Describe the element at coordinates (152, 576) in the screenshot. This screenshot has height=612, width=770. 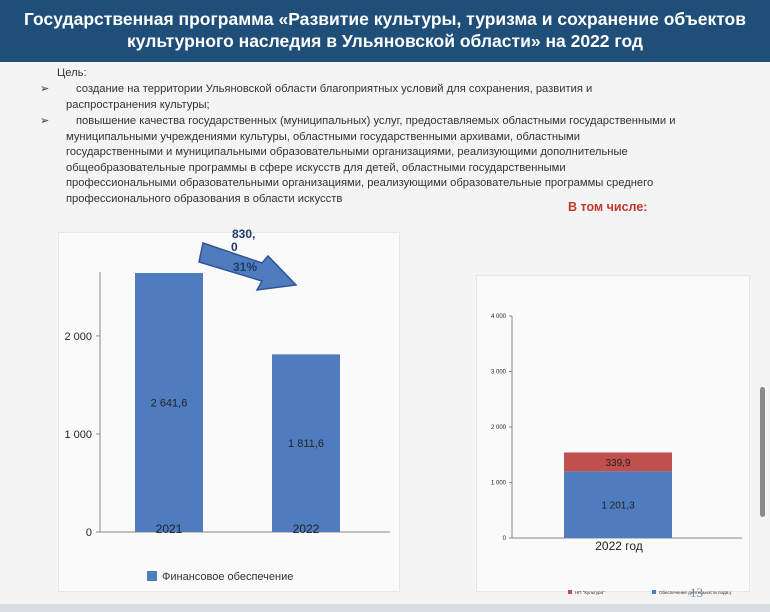
I see `legend-swatch` at that location.